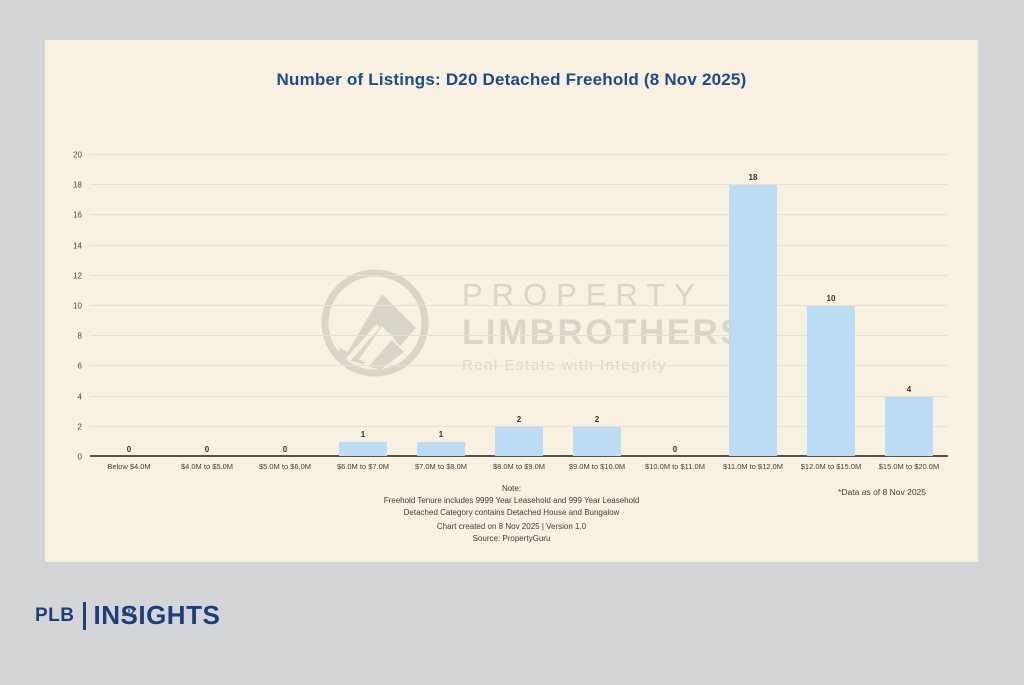 The image size is (1024, 685). I want to click on y-tick-label: 6, so click(79, 366).